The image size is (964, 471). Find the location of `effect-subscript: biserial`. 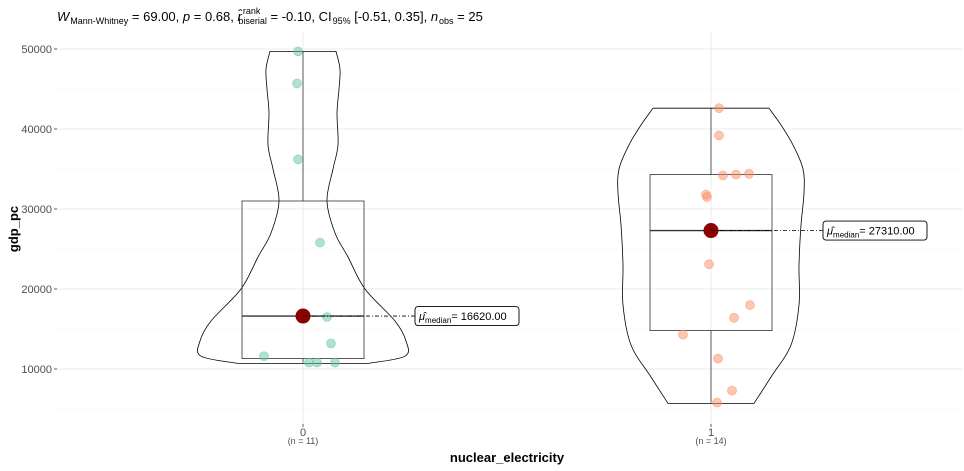

effect-subscript: biserial is located at coordinates (252, 21).